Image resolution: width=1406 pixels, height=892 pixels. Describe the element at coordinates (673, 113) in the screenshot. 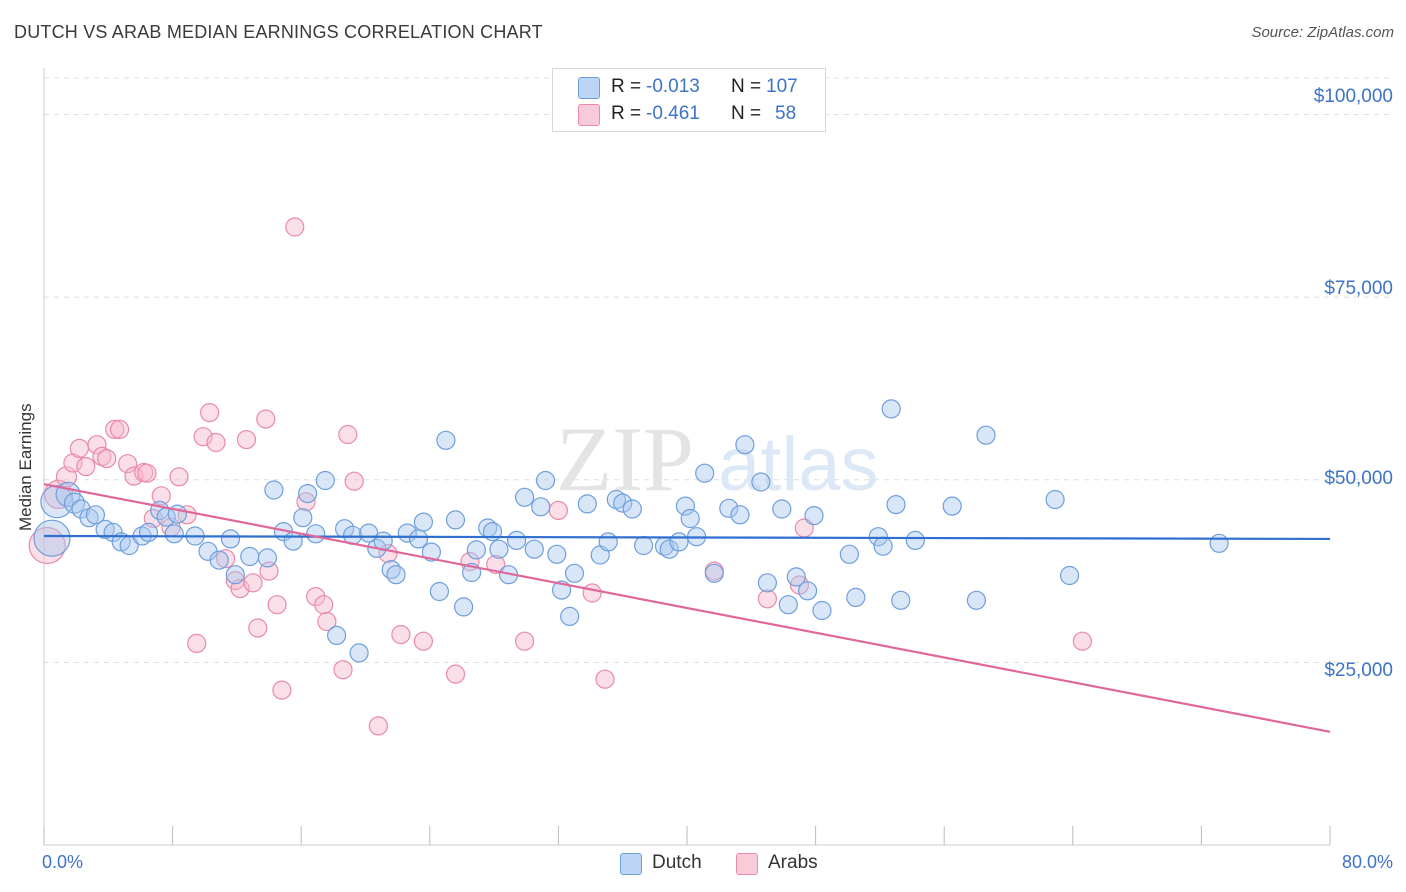

I see `arabs-r-value: -0.461` at that location.